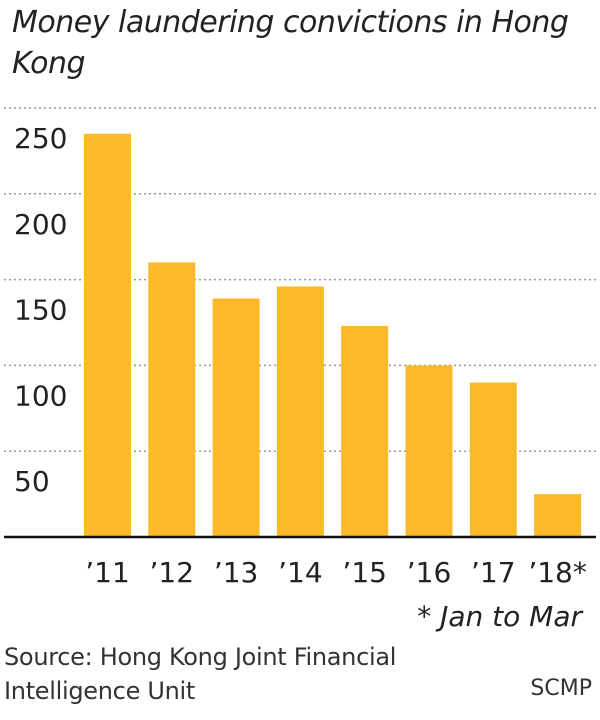  What do you see at coordinates (40, 138) in the screenshot?
I see `y-tick-label-250: 250` at bounding box center [40, 138].